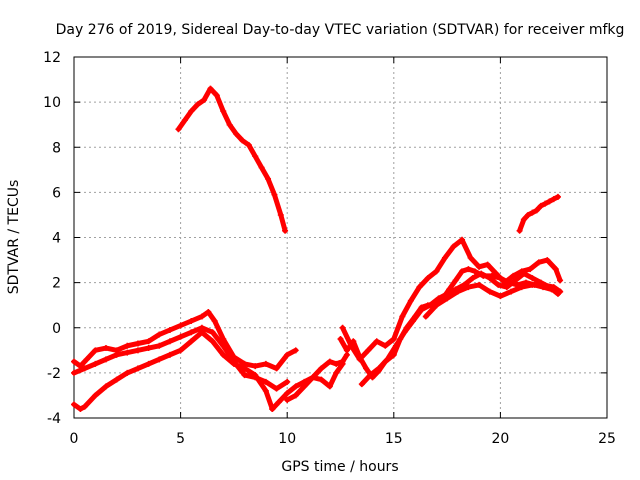 This screenshot has width=640, height=480. What do you see at coordinates (56, 193) in the screenshot?
I see `y-tick-label: 6` at bounding box center [56, 193].